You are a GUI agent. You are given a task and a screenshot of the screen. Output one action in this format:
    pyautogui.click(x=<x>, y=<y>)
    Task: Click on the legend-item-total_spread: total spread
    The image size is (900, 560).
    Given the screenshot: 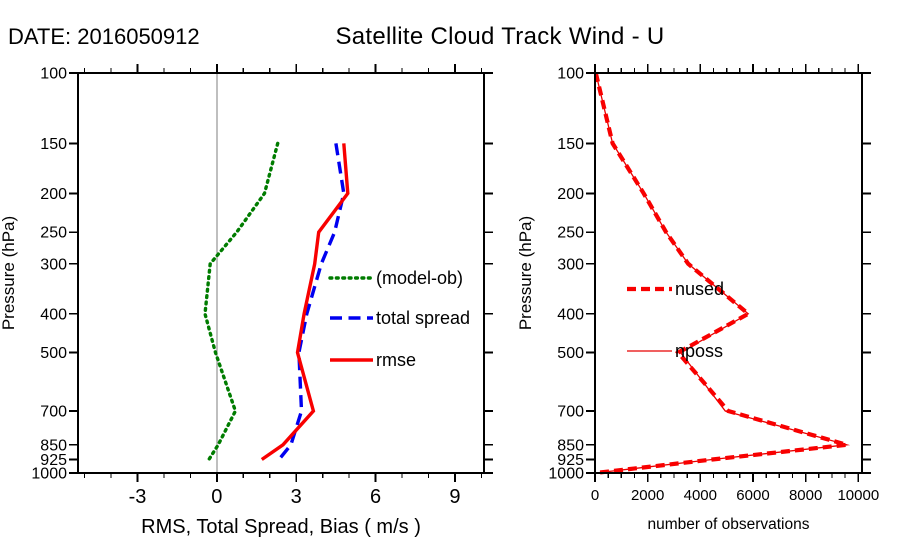 What is the action you would take?
    pyautogui.click(x=400, y=318)
    